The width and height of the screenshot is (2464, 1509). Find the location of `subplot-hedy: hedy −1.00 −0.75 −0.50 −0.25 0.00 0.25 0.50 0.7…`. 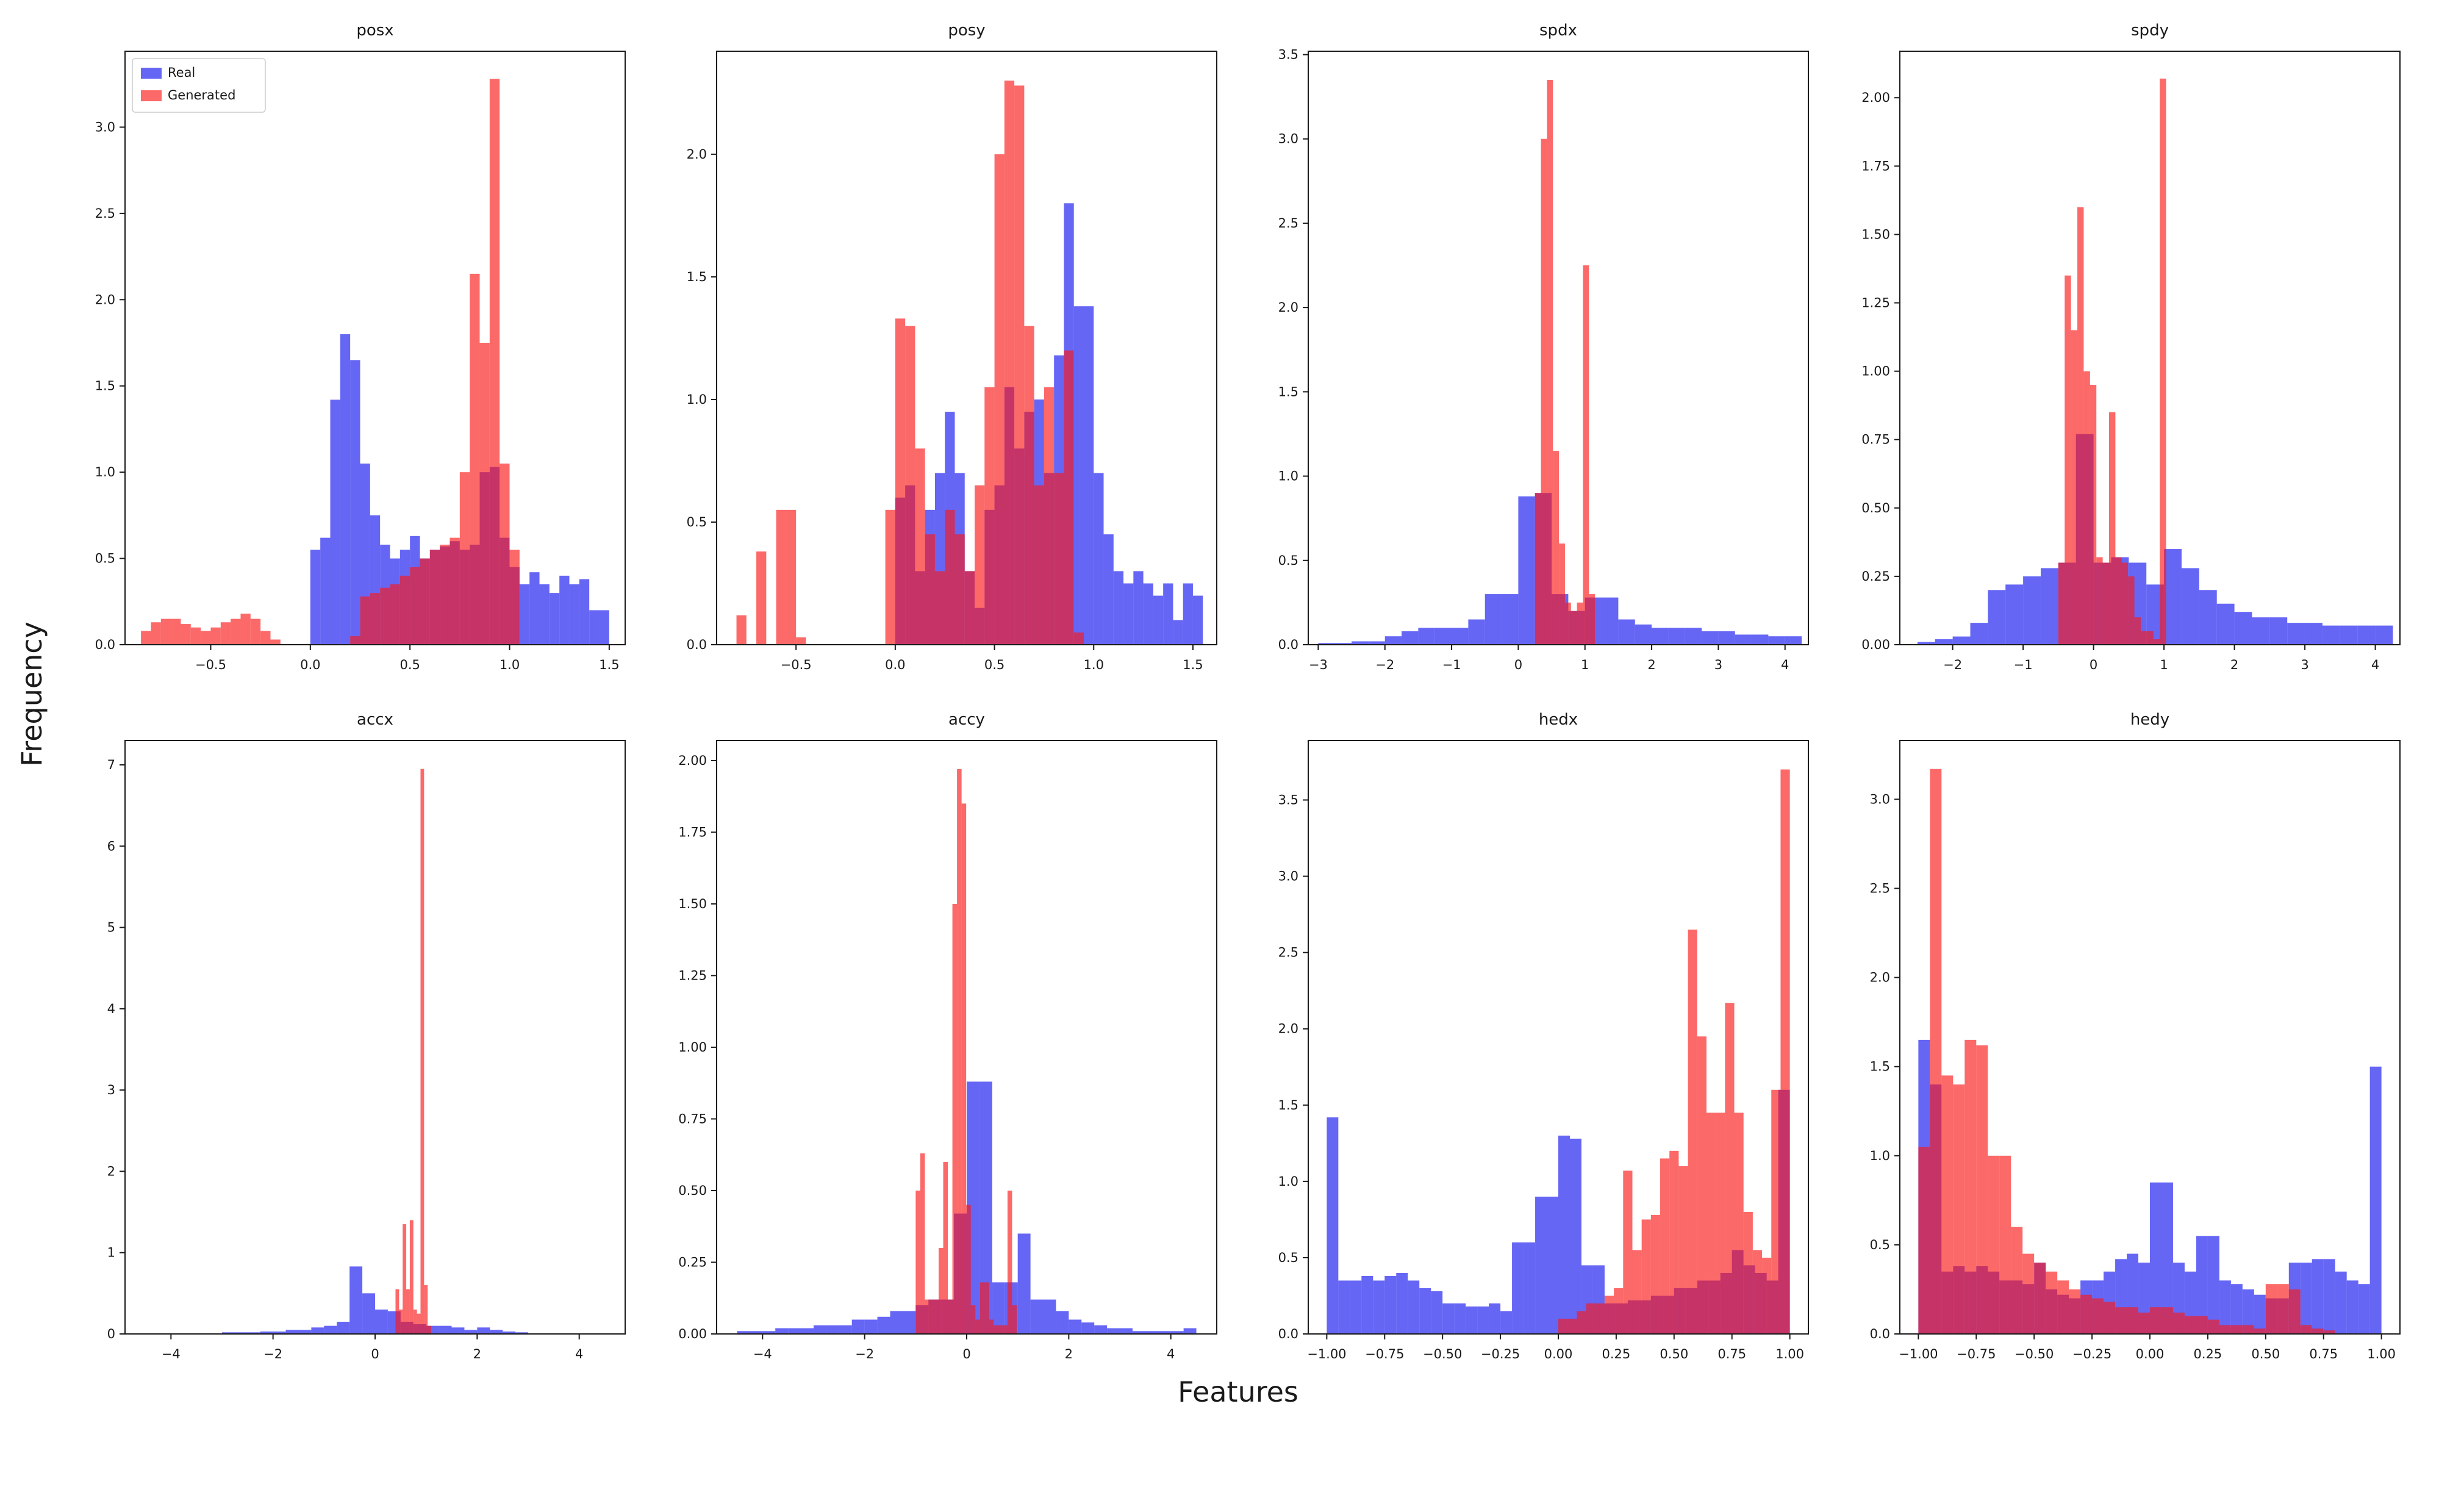

subplot-hedy: hedy −1.00 −0.75 −0.50 −0.25 0.00 0.25 0.50 0.7… is located at coordinates (2125, 1040).